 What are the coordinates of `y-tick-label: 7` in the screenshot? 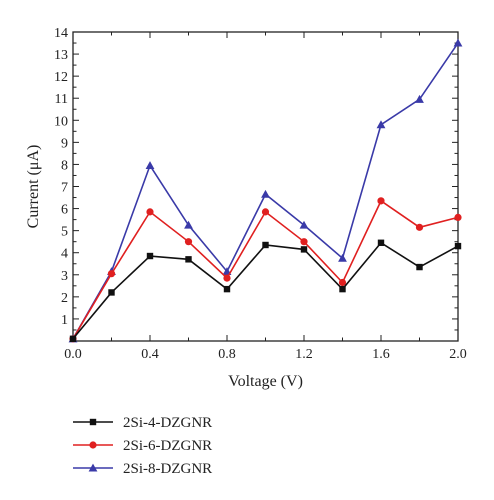 It's located at (64, 188).